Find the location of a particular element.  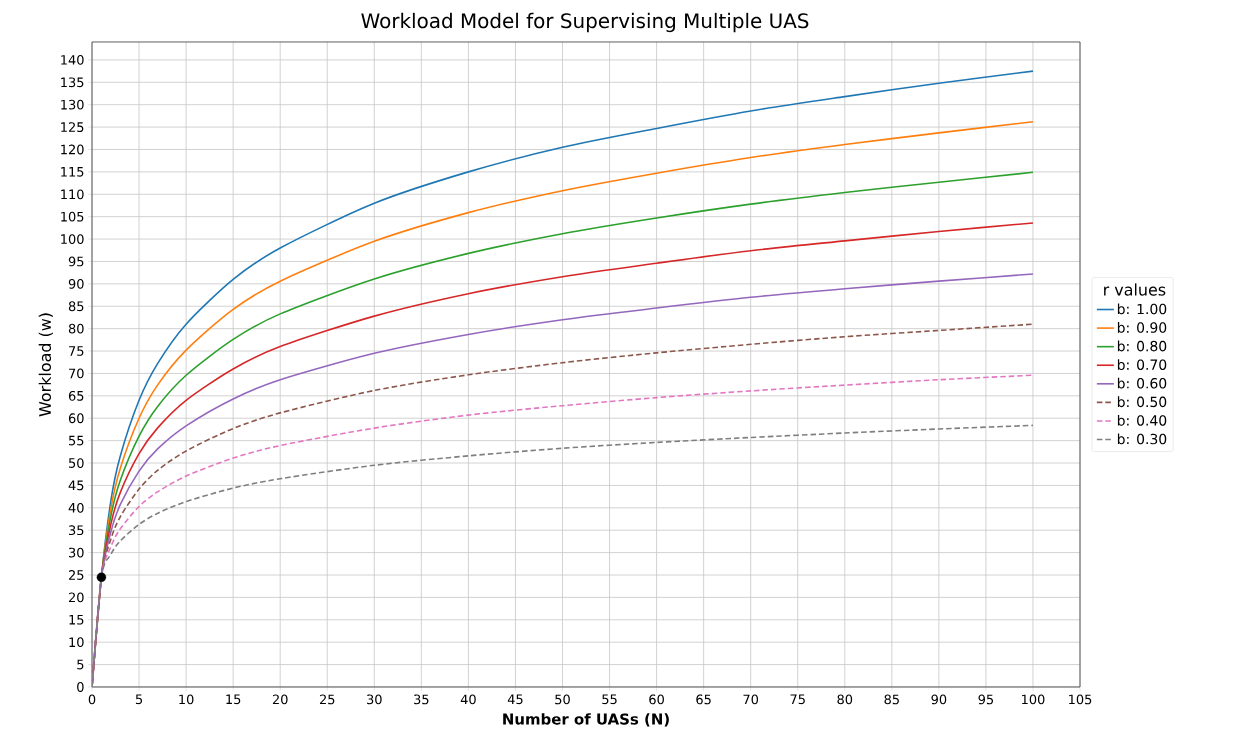

y-tick-label: 65 is located at coordinates (76, 395).